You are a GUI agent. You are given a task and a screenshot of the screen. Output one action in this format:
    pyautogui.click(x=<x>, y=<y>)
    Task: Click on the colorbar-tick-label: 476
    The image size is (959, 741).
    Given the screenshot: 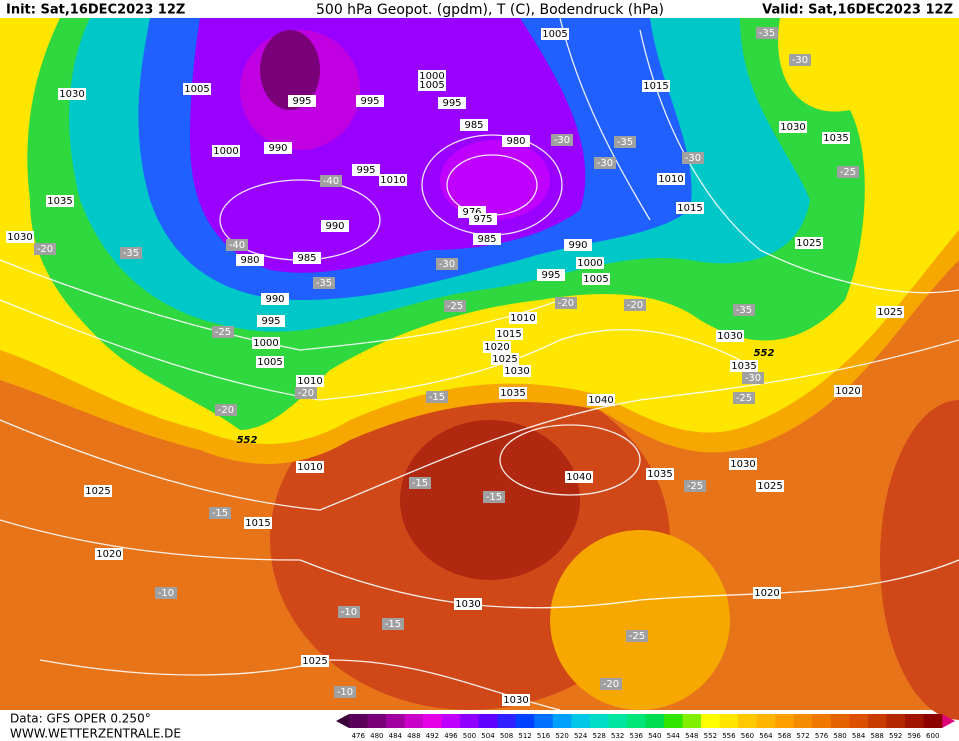 What is the action you would take?
    pyautogui.click(x=359, y=736)
    